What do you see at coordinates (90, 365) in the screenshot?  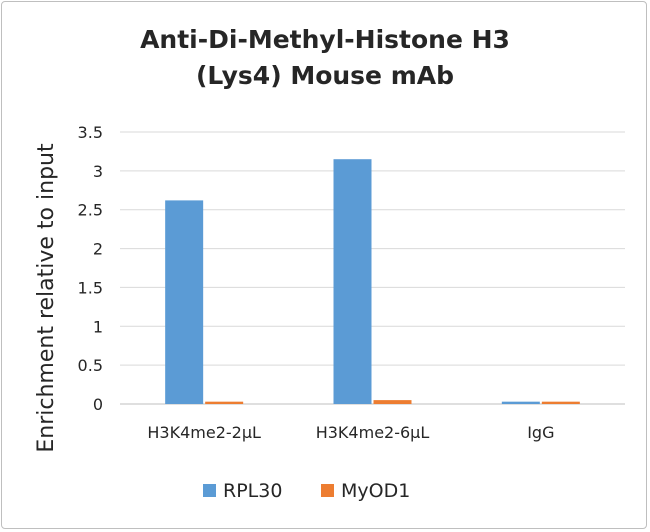 I see `y-tick-label: 0.5` at bounding box center [90, 365].